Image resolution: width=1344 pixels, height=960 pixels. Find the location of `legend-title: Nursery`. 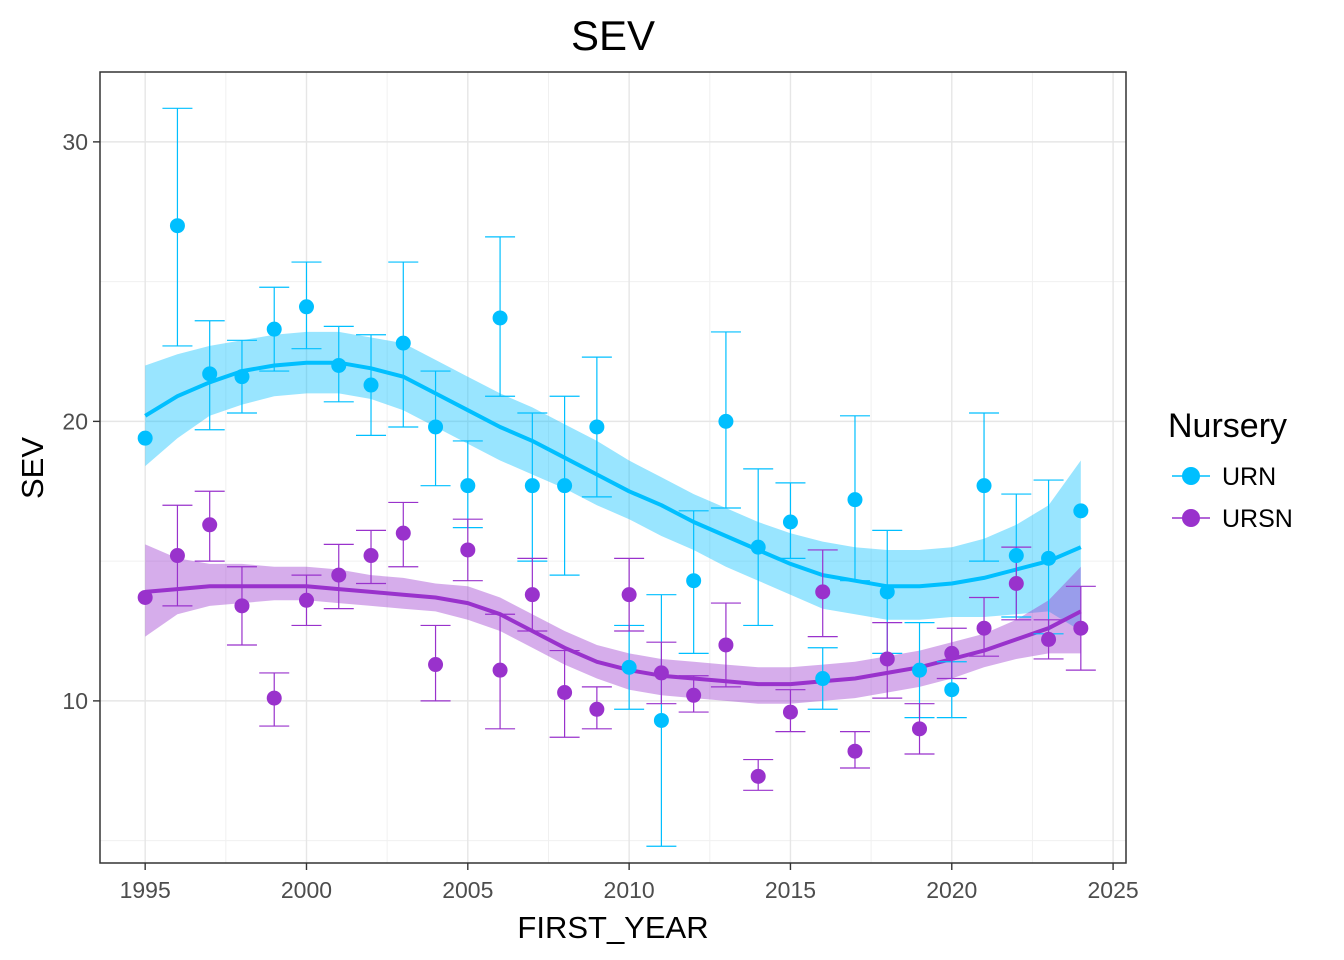

legend-title: Nursery is located at coordinates (1227, 426).